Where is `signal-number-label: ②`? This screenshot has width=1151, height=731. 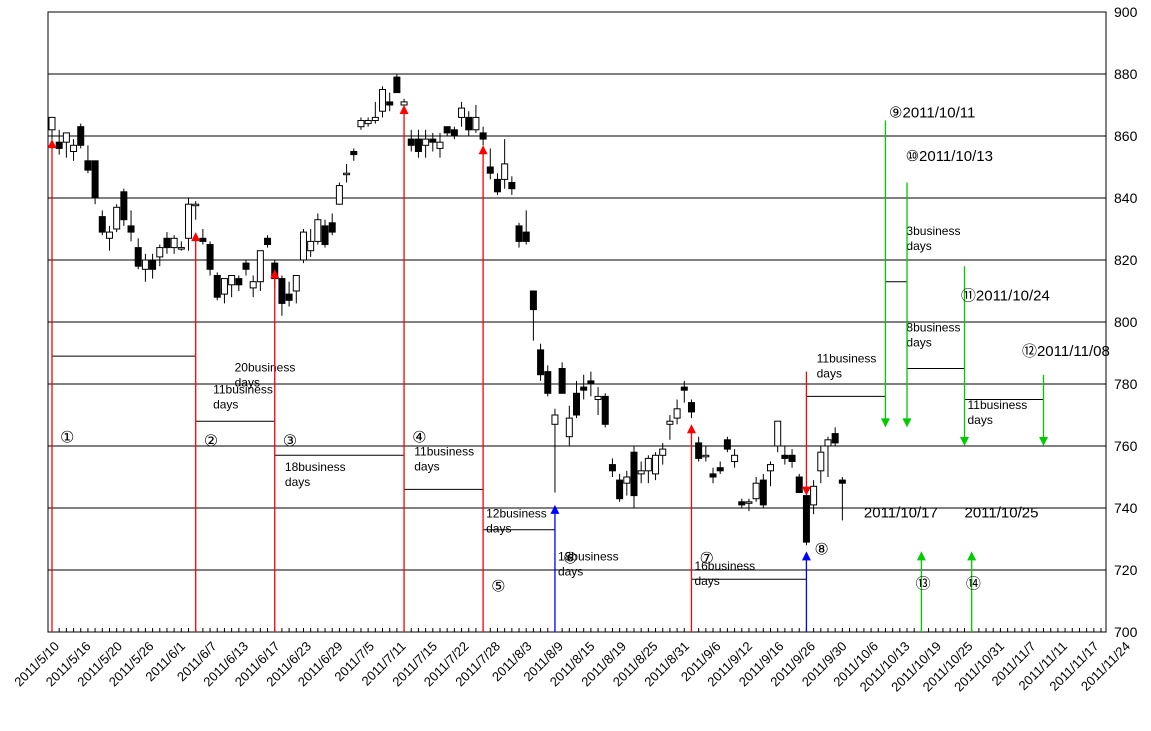 signal-number-label: ② is located at coordinates (211, 440).